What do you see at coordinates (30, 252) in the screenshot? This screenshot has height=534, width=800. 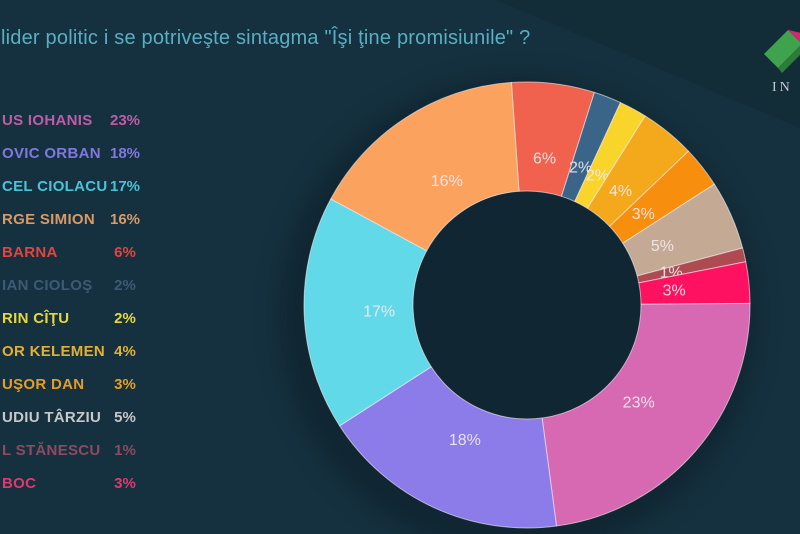 I see `legend-label: BARNA` at bounding box center [30, 252].